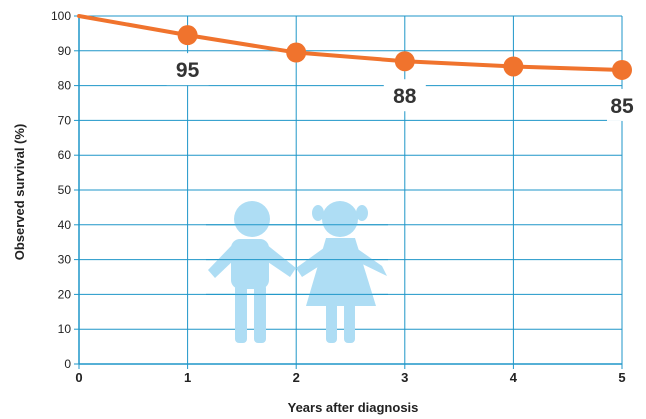 The width and height of the screenshot is (646, 419). Describe the element at coordinates (78, 377) in the screenshot. I see `x-tick-label-0: 0` at that location.